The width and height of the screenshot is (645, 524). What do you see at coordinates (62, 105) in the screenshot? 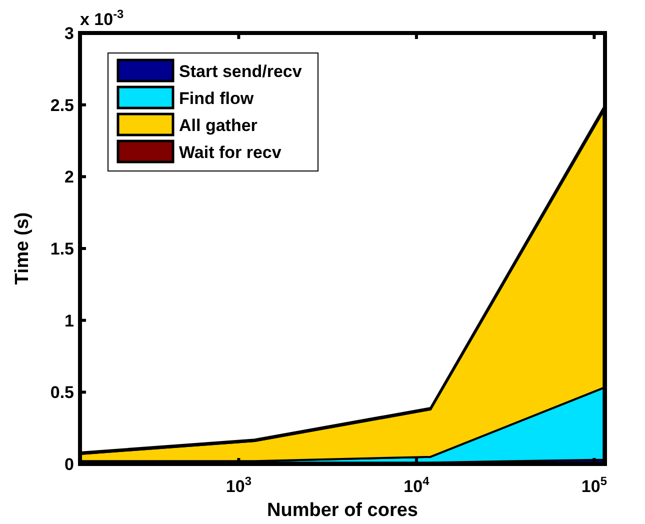
I see `y-tick-label: 2.5` at bounding box center [62, 105].